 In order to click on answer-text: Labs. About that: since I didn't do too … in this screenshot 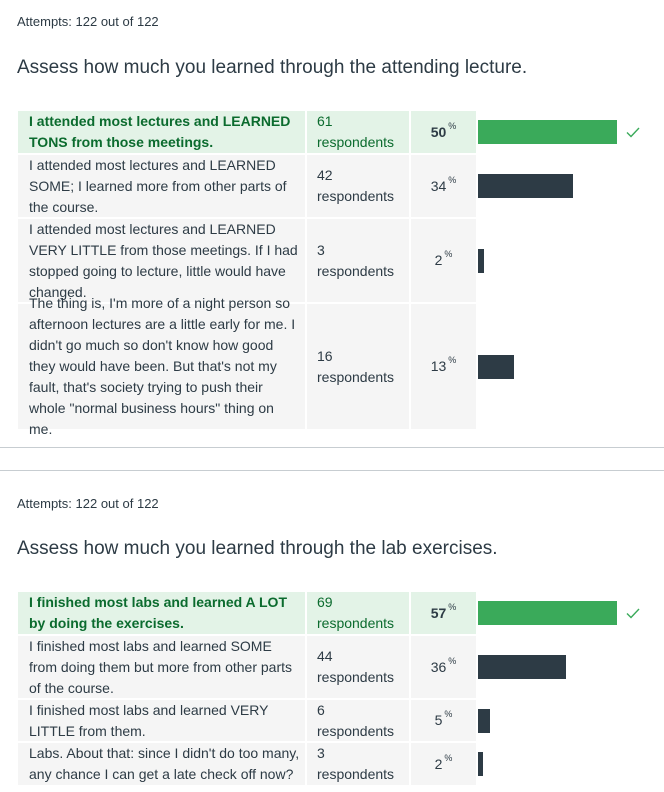, I will do `click(161, 764)`.